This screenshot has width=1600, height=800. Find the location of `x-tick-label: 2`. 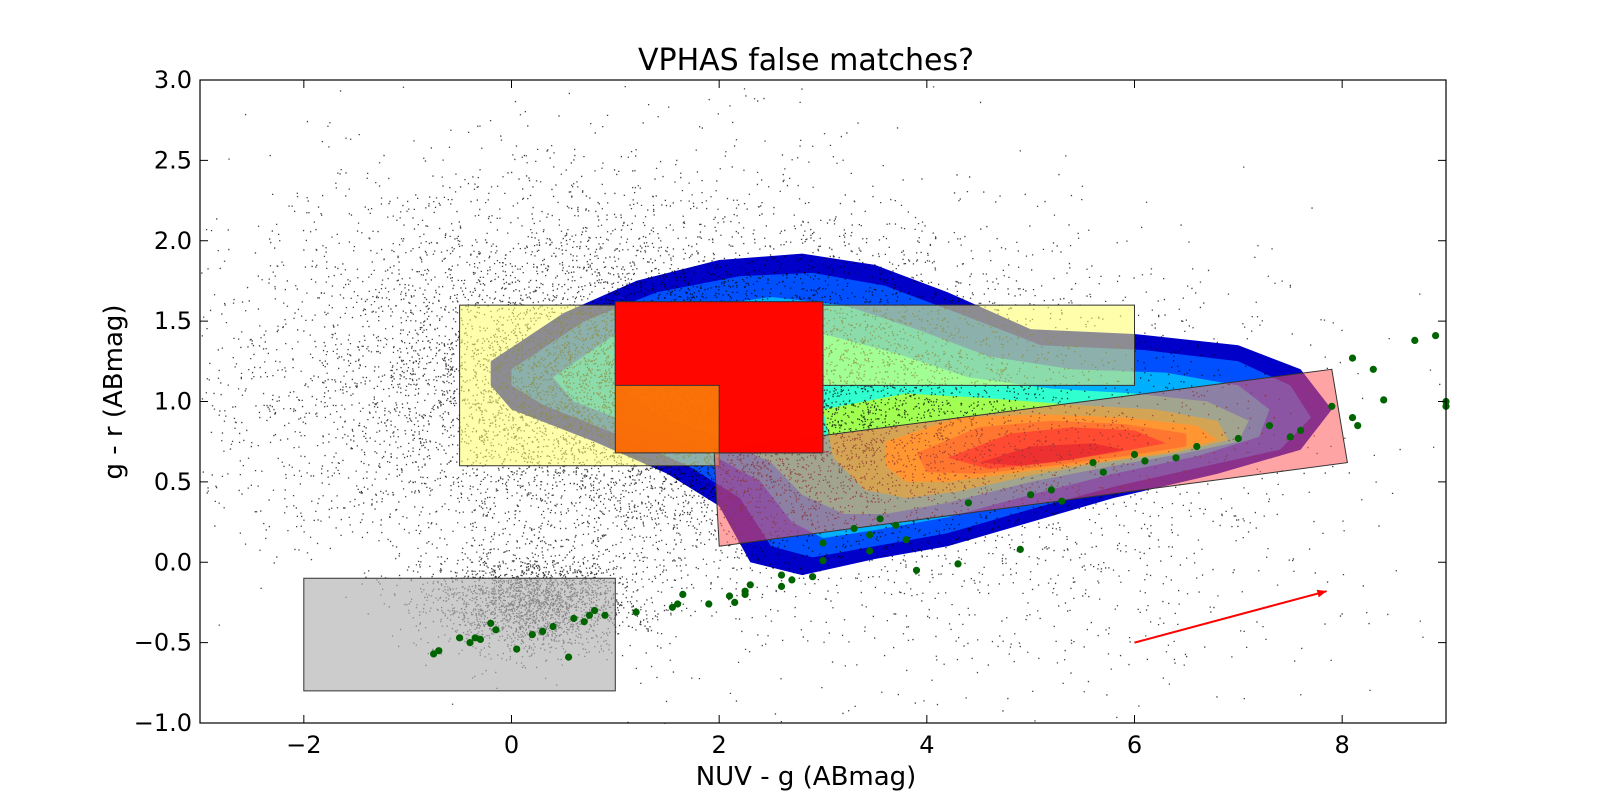

x-tick-label: 2 is located at coordinates (719, 745).